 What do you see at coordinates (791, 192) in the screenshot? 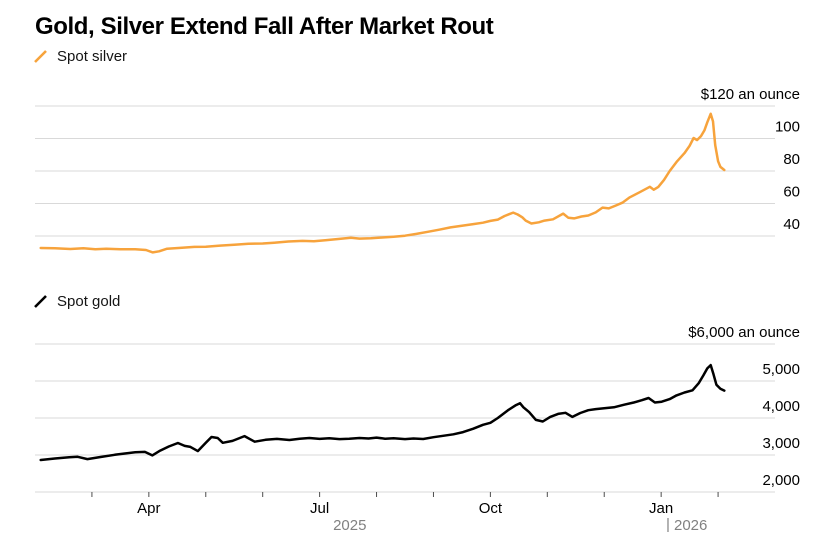
I see `y-axis-label: 60` at bounding box center [791, 192].